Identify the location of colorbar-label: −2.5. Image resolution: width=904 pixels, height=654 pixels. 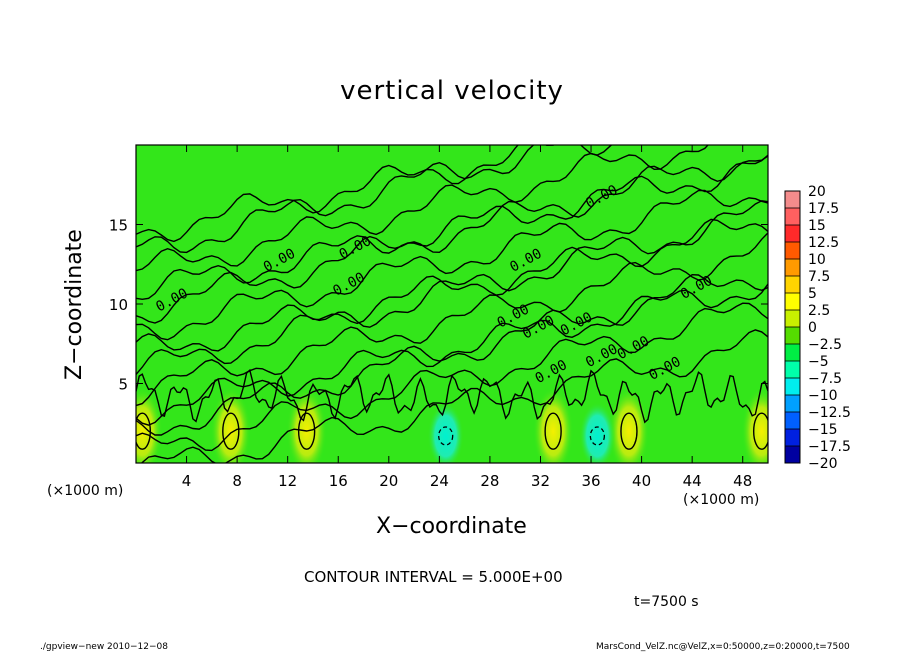
(825, 345).